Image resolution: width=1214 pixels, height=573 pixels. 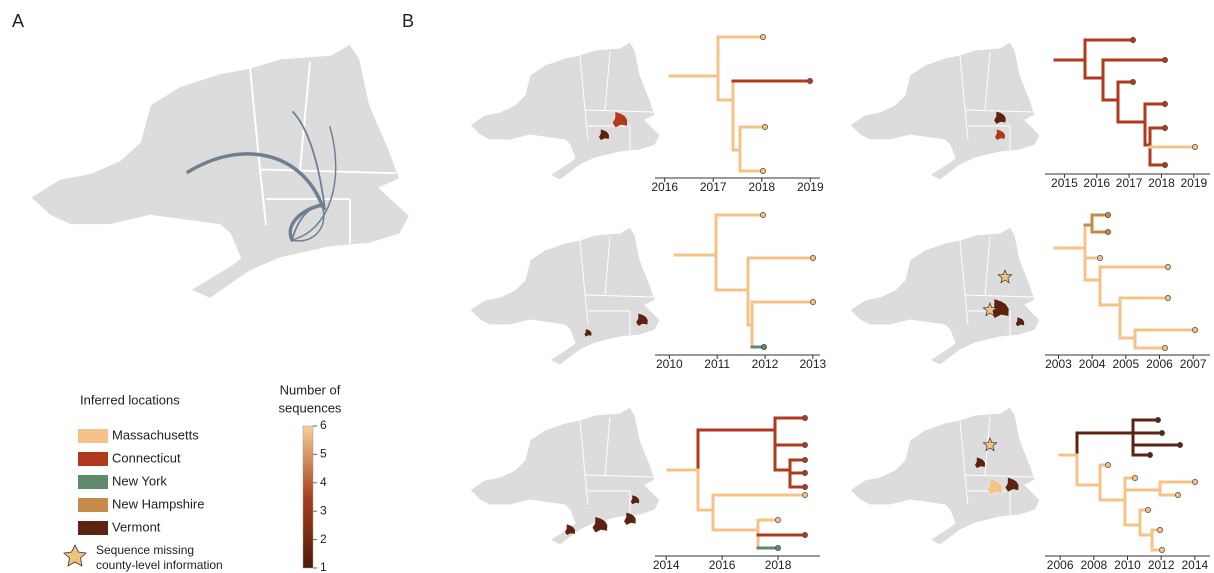 I want to click on x-tick-label: 2013, so click(x=812, y=364).